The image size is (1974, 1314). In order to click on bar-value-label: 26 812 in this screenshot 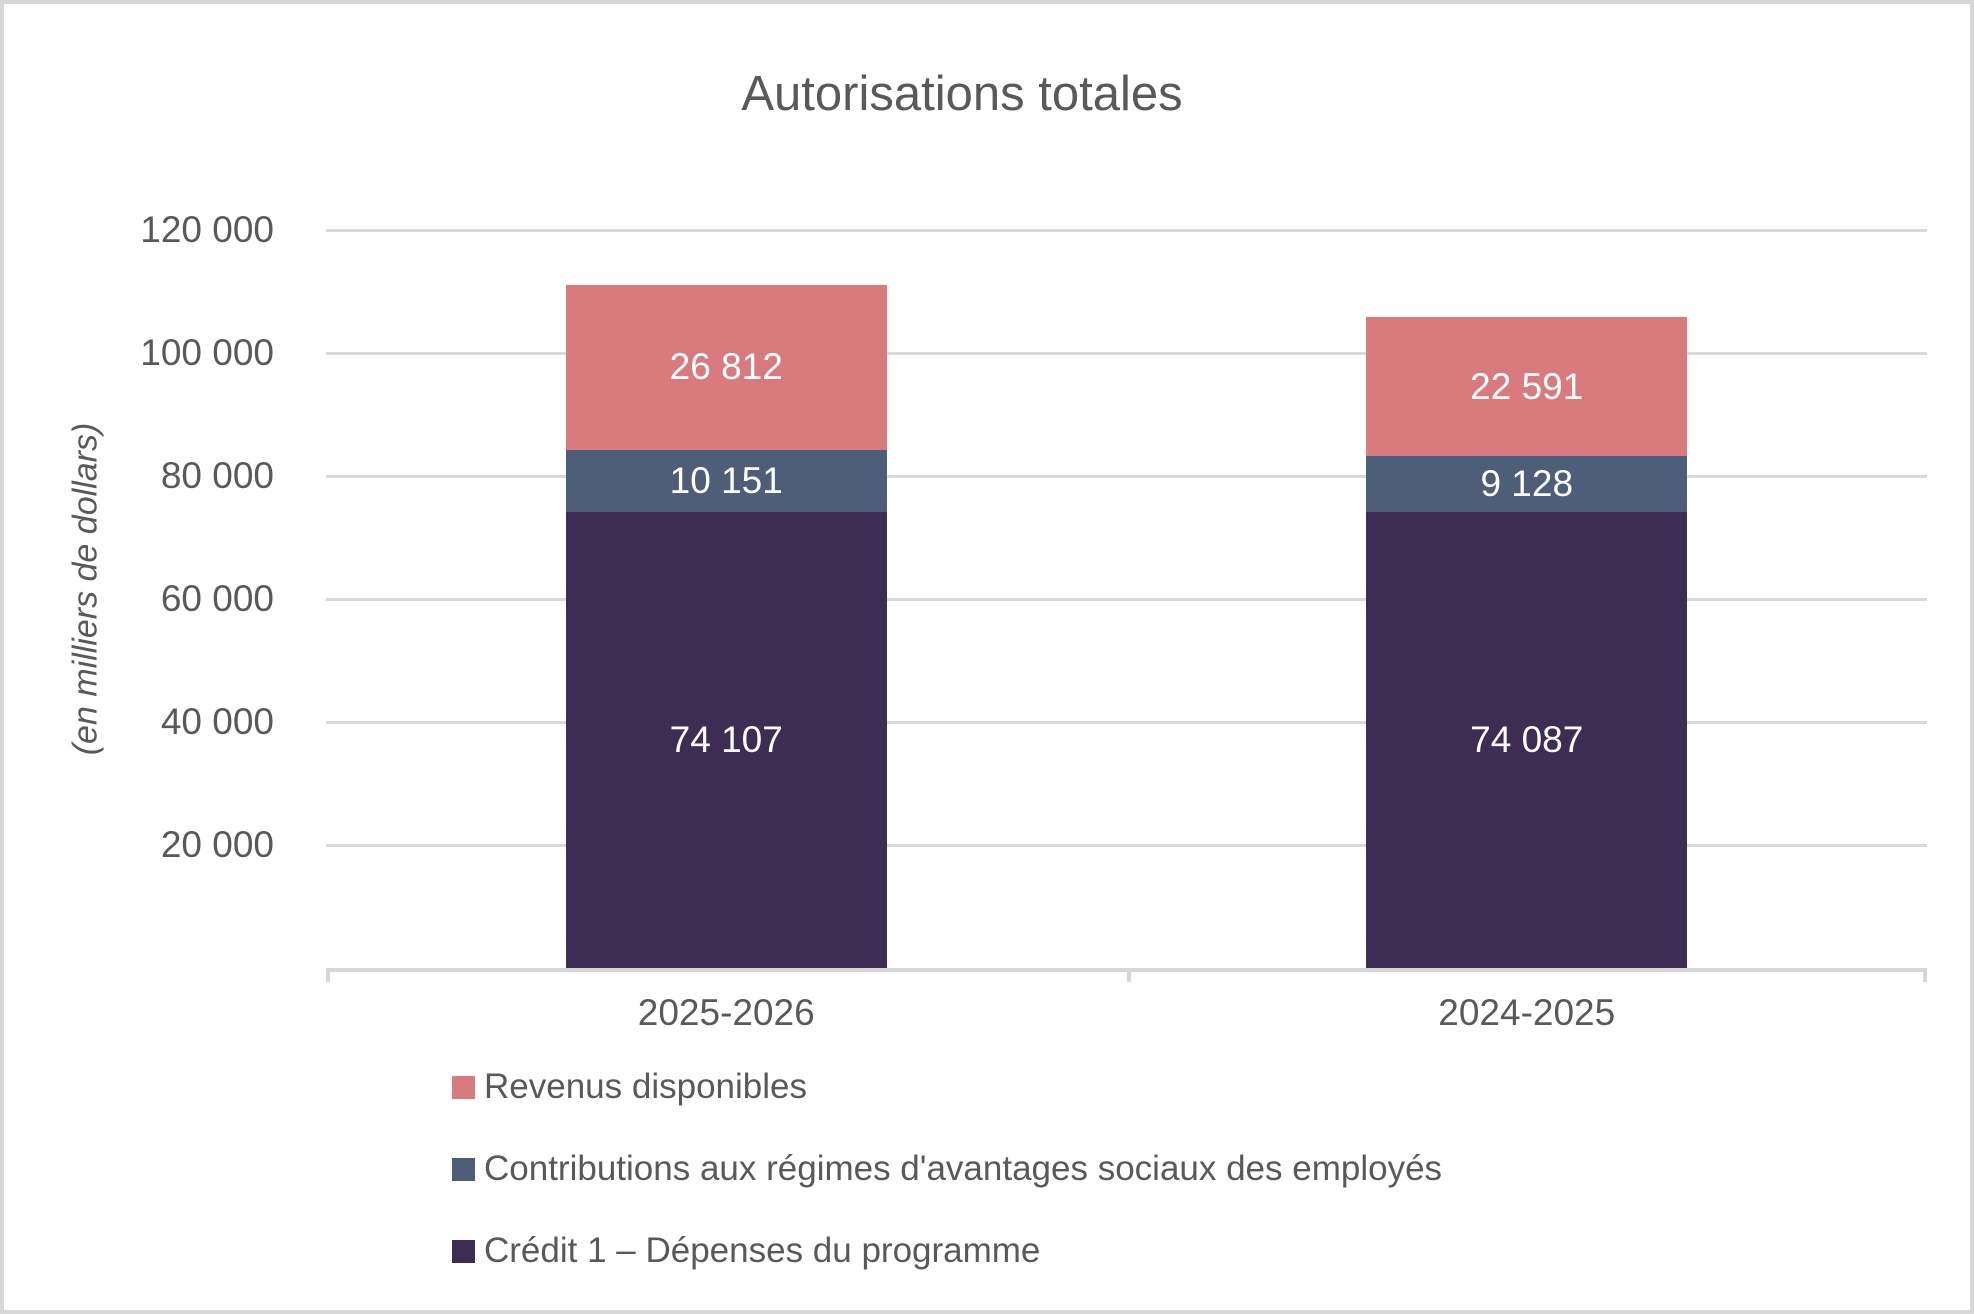, I will do `click(726, 367)`.